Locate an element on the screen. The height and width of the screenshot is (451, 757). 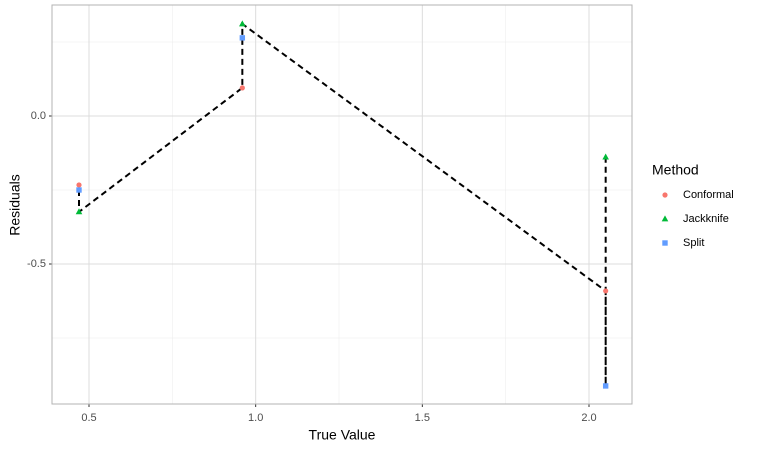
legend-label: Conformal is located at coordinates (708, 195).